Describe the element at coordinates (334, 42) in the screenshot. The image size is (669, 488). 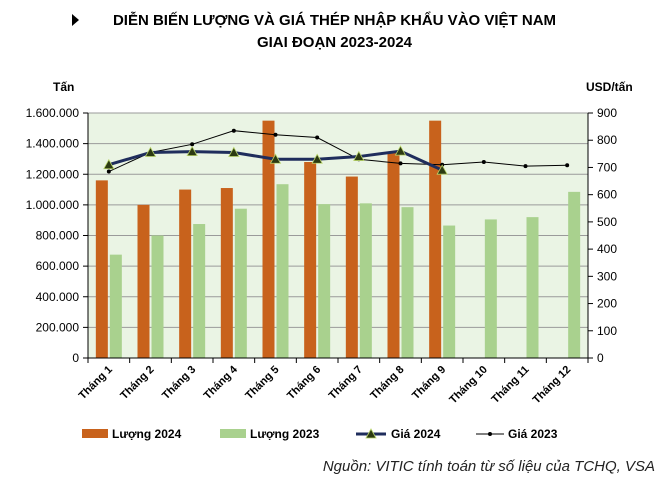
I see `chart-title-line2: GIAI ĐOẠN 2023-2024` at that location.